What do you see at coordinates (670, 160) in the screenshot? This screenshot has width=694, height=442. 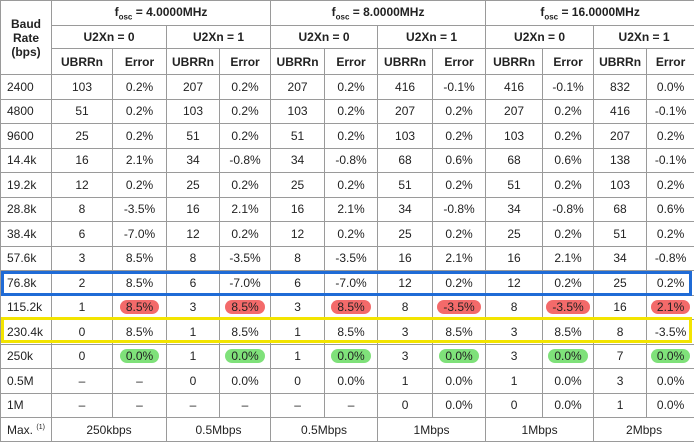 I see `error-cell: -0.1%` at bounding box center [670, 160].